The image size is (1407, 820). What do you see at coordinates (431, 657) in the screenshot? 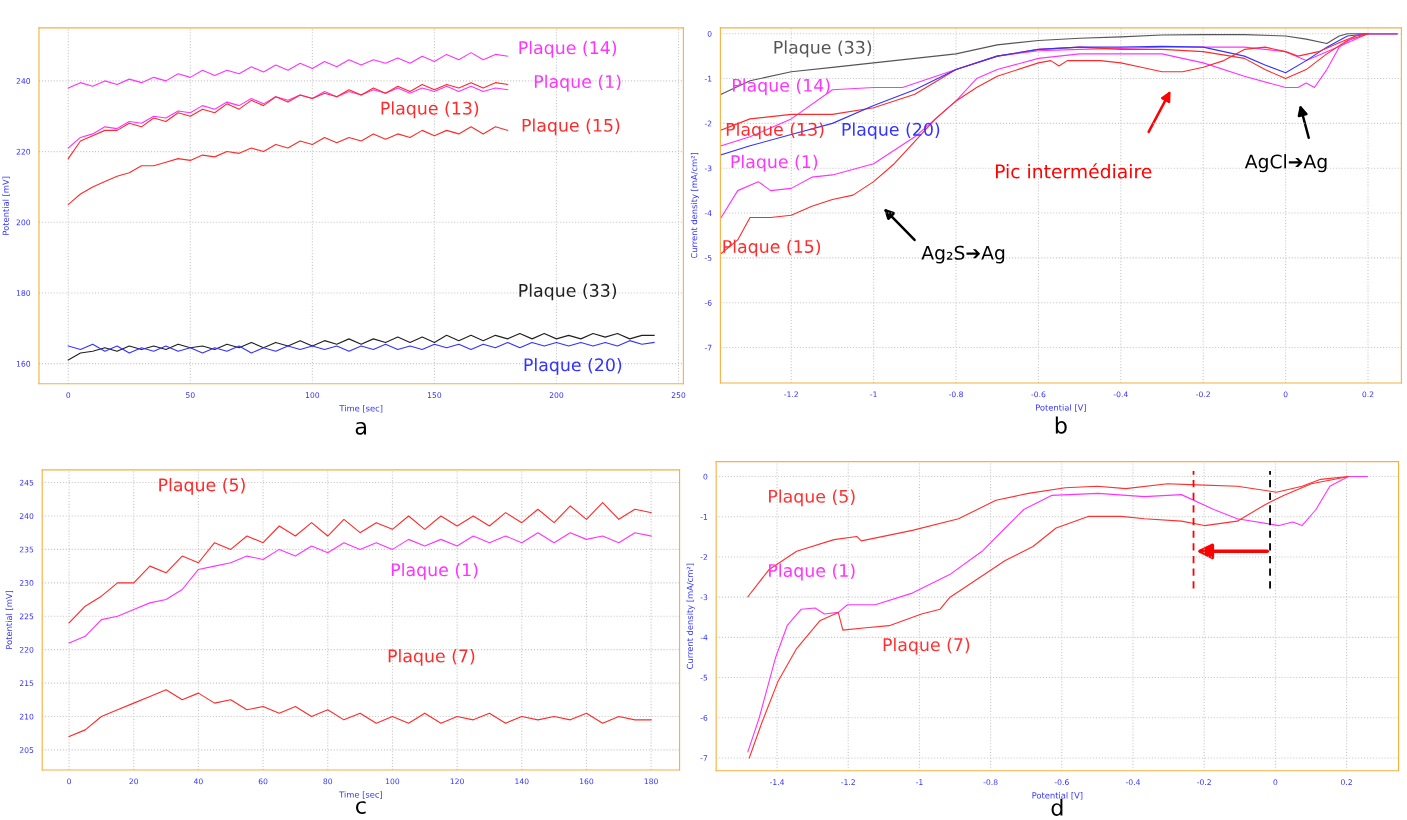
I see `text: Plaque (7)` at bounding box center [431, 657].